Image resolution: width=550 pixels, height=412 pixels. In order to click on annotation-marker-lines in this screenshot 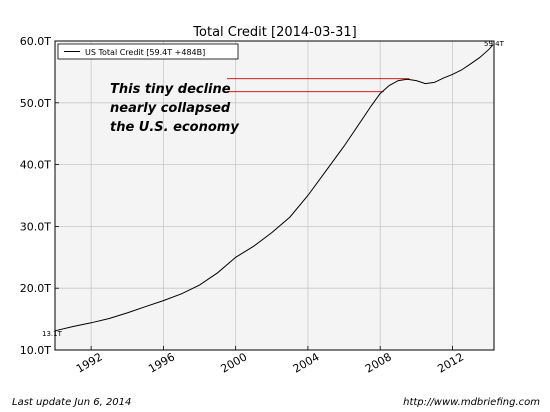, I will do `click(318, 85)`.